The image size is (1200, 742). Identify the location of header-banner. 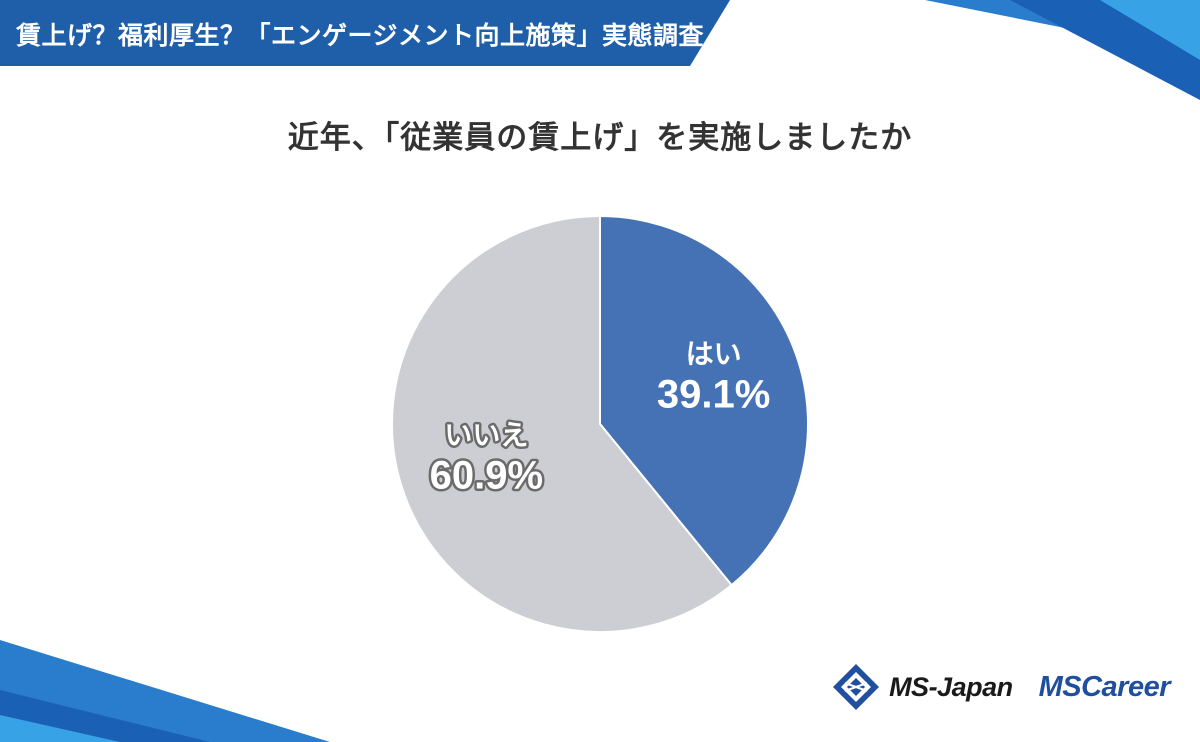
(365, 33).